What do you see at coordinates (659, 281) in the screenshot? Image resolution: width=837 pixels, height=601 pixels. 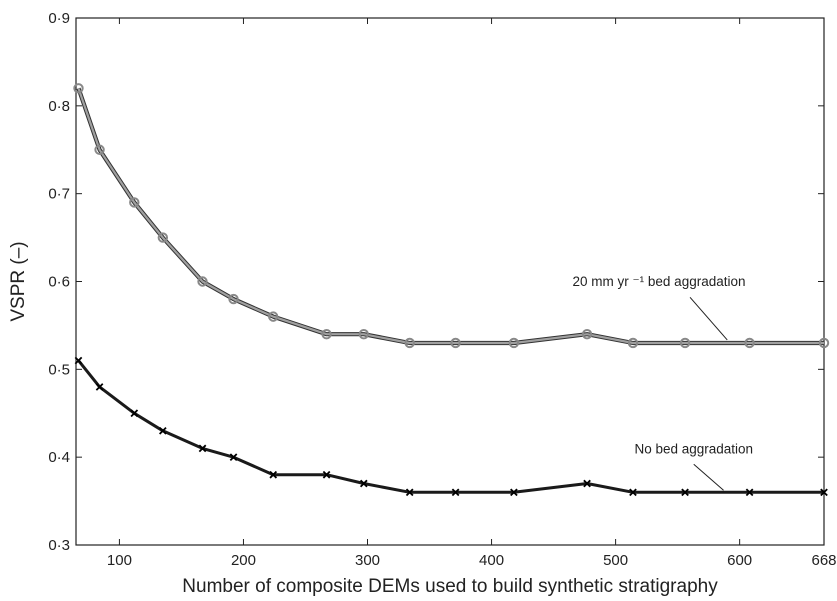 I see `series-annotation-aggradation: 20 mm yr ⁻¹ bed aggradation` at bounding box center [659, 281].